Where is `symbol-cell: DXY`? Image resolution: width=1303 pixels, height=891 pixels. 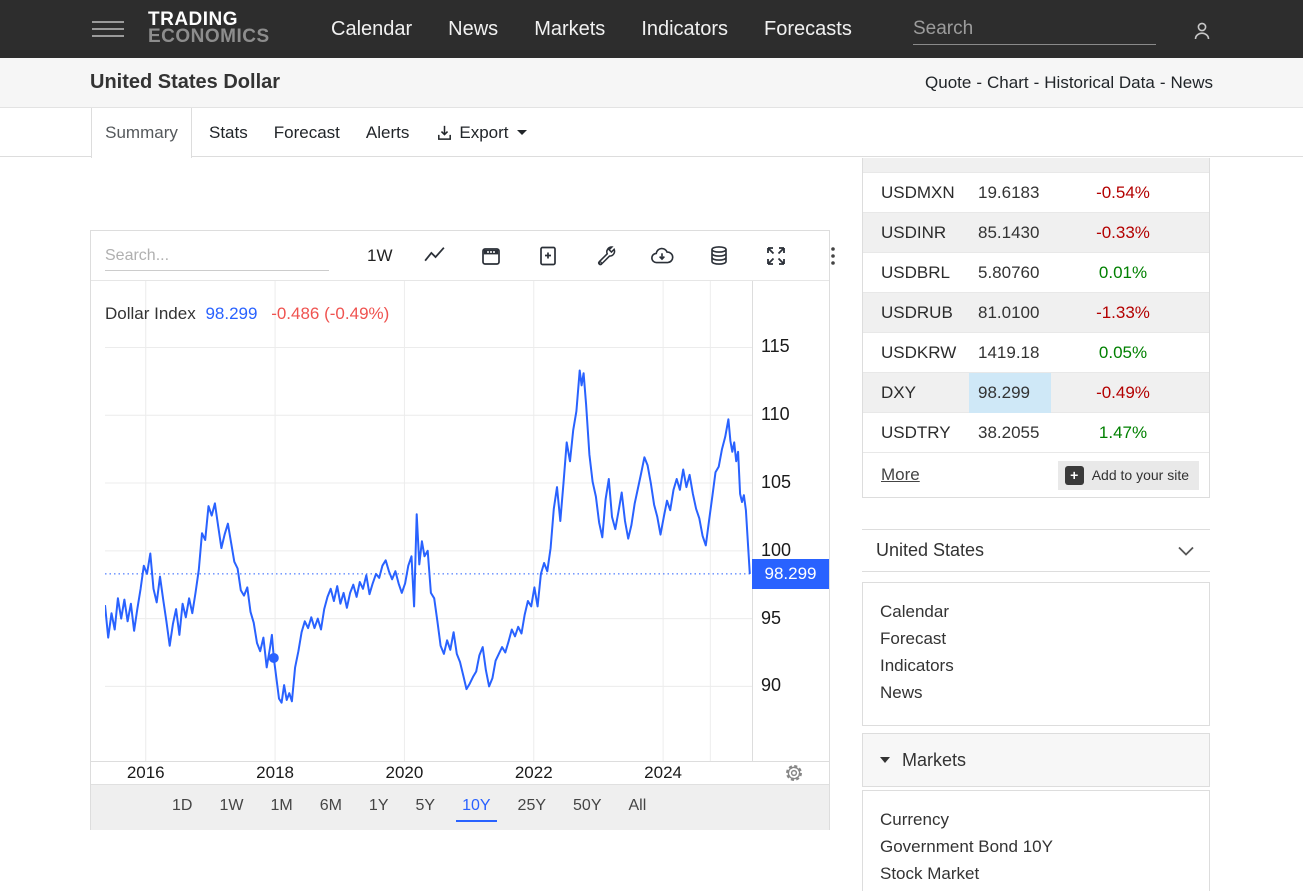 symbol-cell: DXY is located at coordinates (898, 392).